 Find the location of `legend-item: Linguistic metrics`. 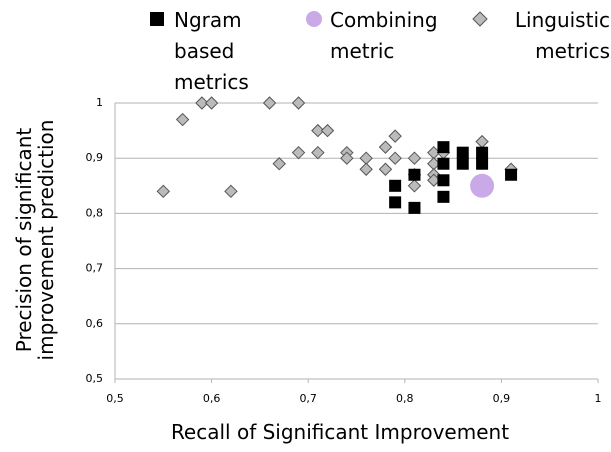

legend-item: Linguistic metrics is located at coordinates (540, 55).